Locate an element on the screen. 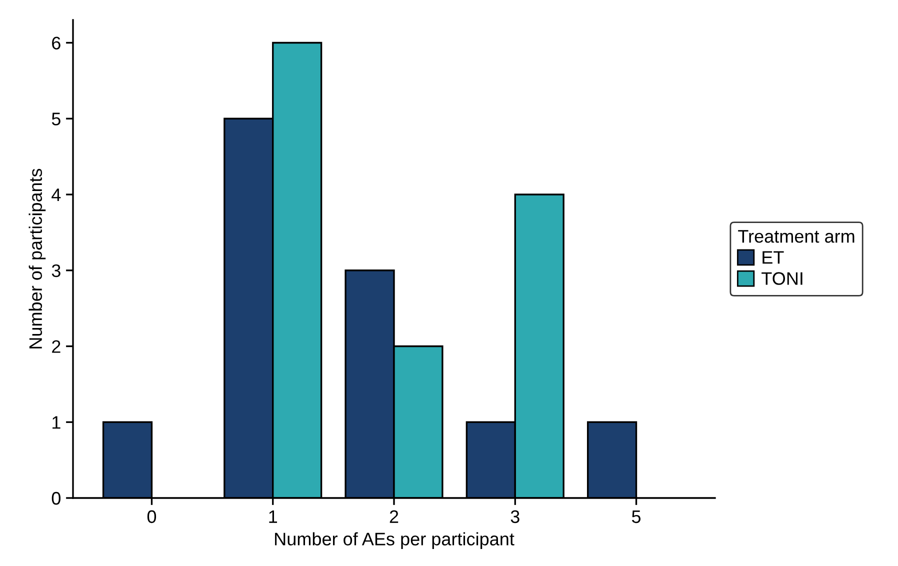  y-tick-label: 3 is located at coordinates (56, 271).